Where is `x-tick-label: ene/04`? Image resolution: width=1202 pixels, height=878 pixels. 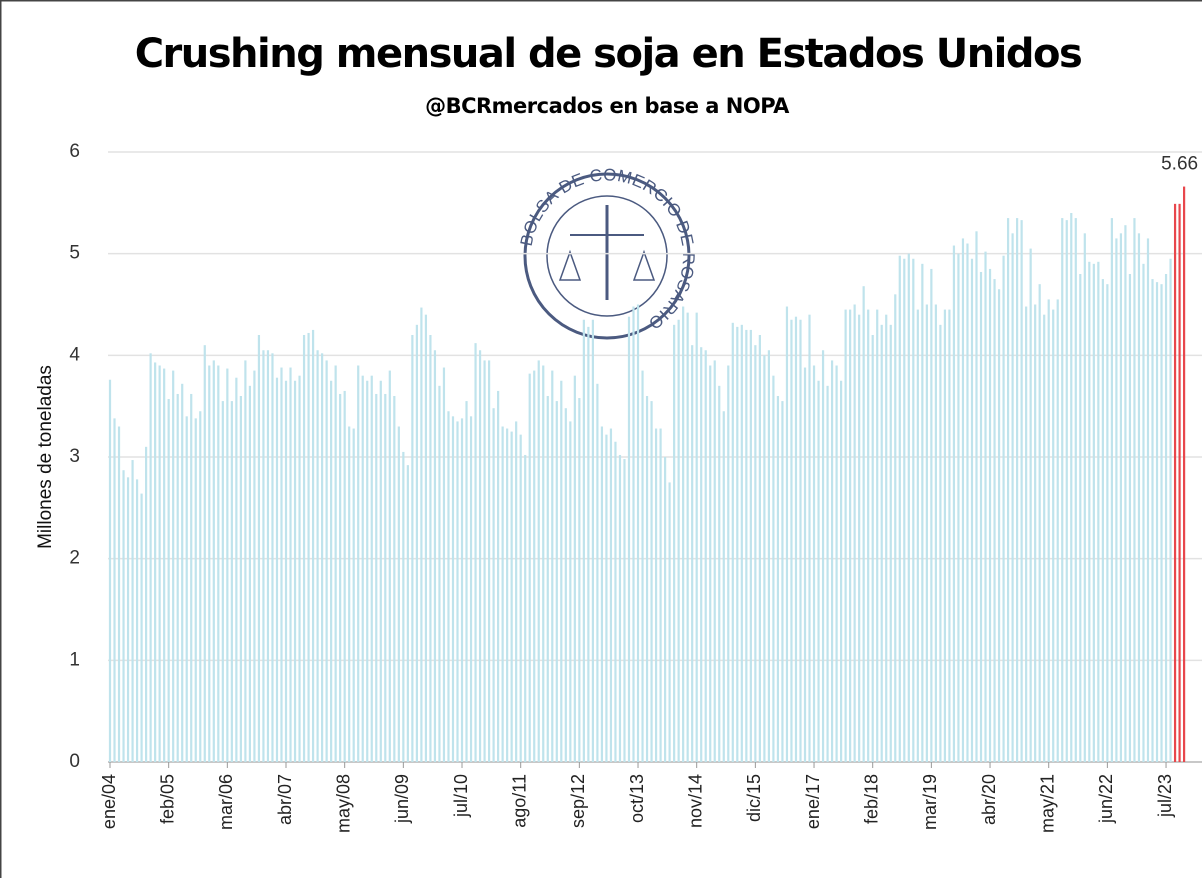 x-tick-label: ene/04 is located at coordinates (109, 801).